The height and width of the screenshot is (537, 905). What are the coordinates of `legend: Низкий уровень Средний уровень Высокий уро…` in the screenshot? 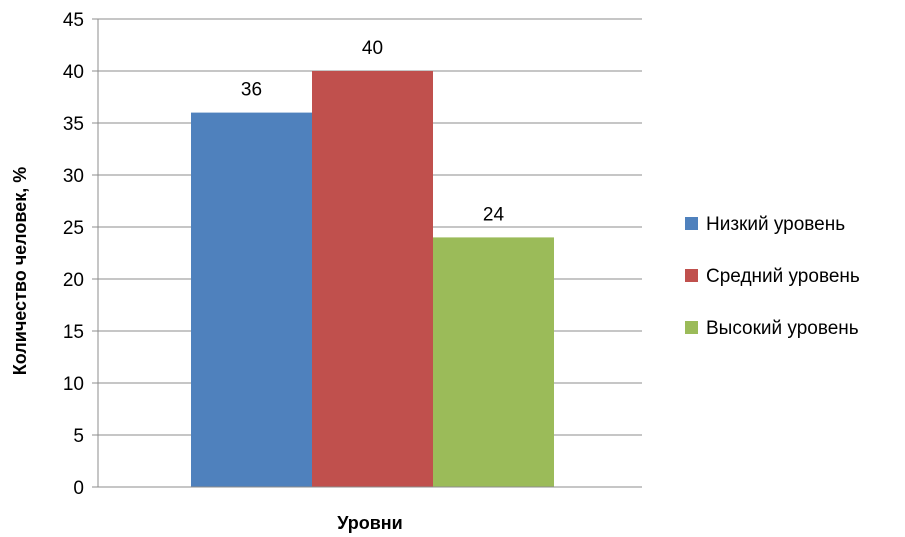 It's located at (772, 276).